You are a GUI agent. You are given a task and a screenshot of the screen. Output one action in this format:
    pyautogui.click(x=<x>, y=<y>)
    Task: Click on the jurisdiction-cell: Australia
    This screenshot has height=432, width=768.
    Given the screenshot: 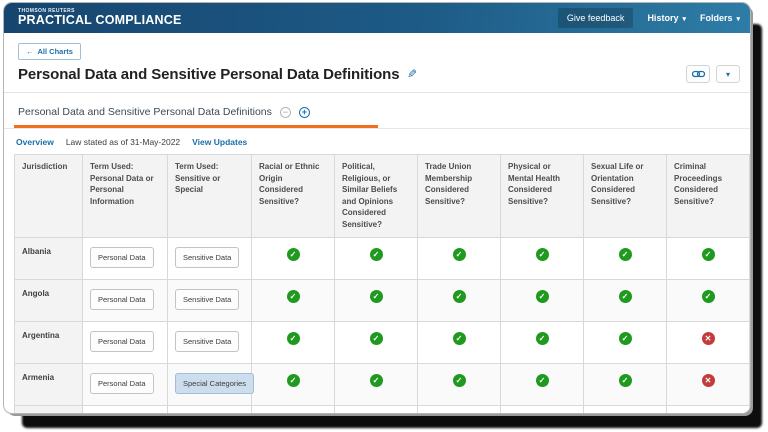 What is the action you would take?
    pyautogui.click(x=48, y=408)
    